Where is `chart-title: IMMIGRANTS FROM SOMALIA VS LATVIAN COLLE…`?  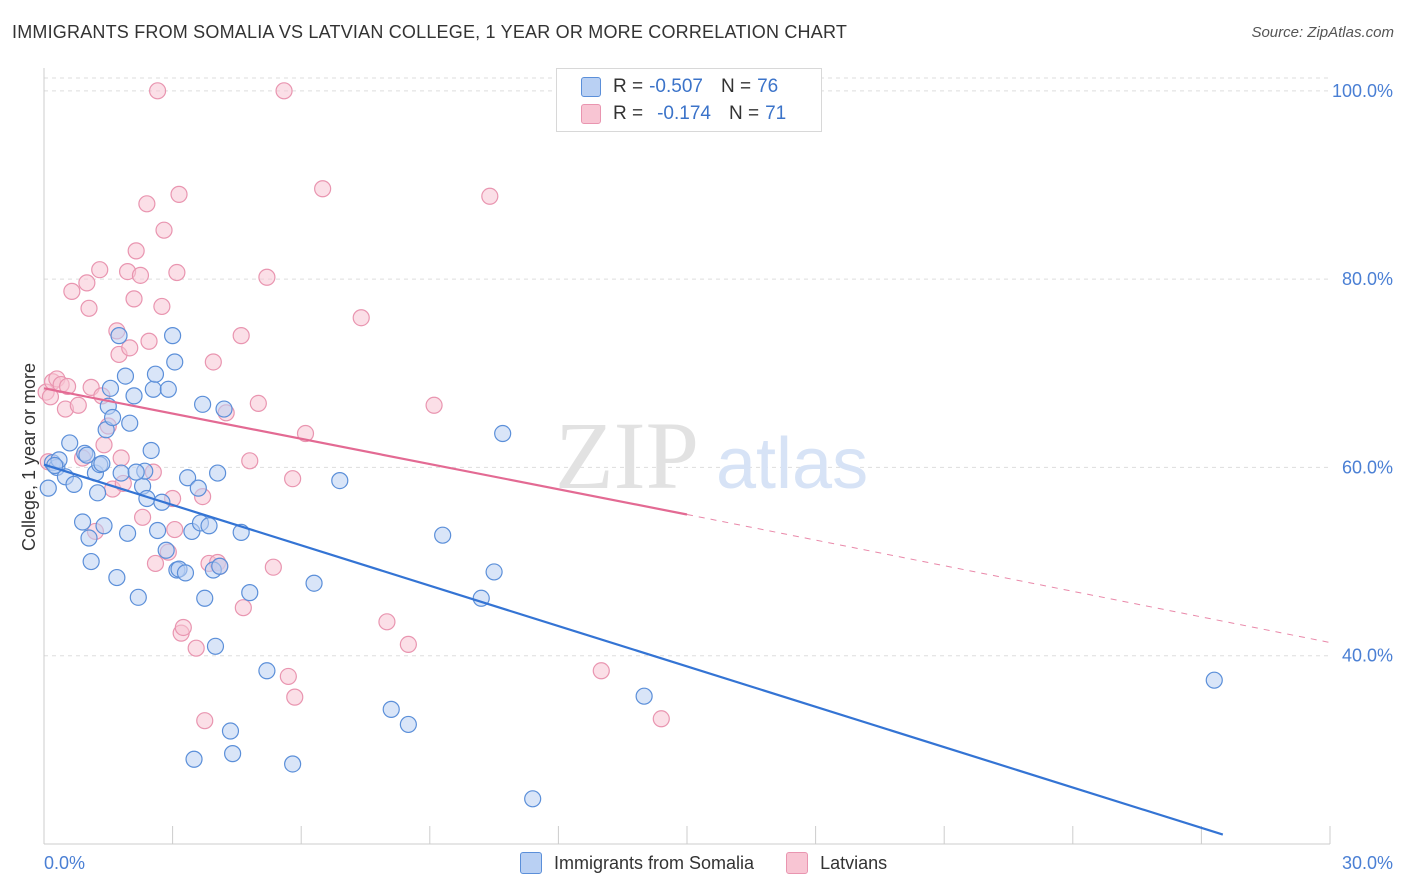 chart-title: IMMIGRANTS FROM SOMALIA VS LATVIAN COLLE… is located at coordinates (430, 32).